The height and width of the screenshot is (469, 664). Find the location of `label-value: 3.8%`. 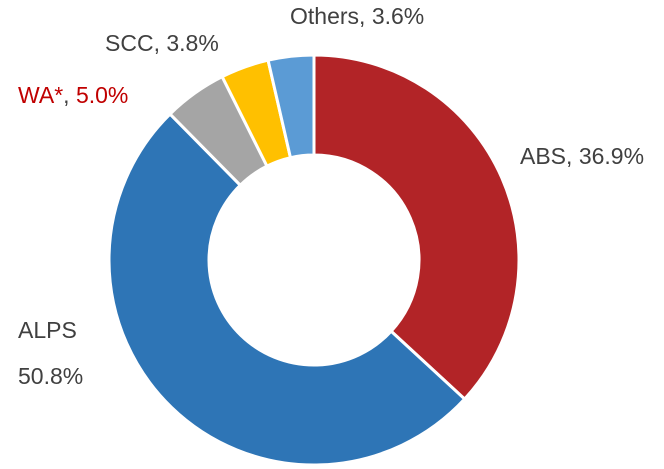

label-value: 3.8% is located at coordinates (192, 43).